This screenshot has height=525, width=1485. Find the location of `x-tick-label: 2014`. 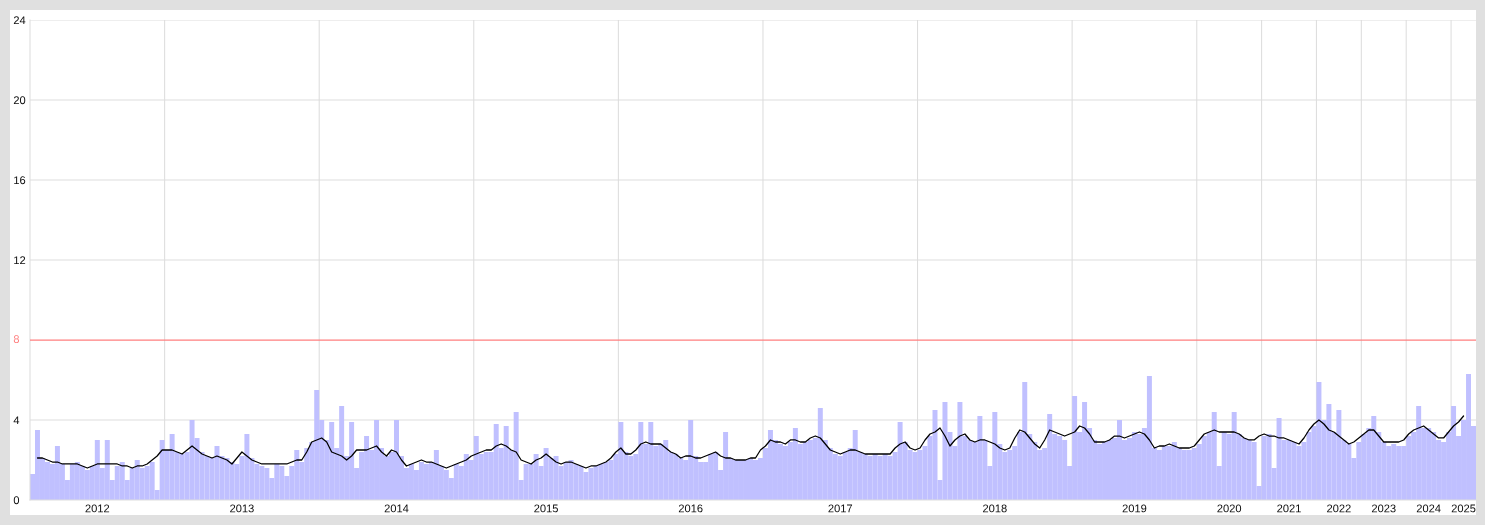

x-tick-label: 2014 is located at coordinates (396, 508).